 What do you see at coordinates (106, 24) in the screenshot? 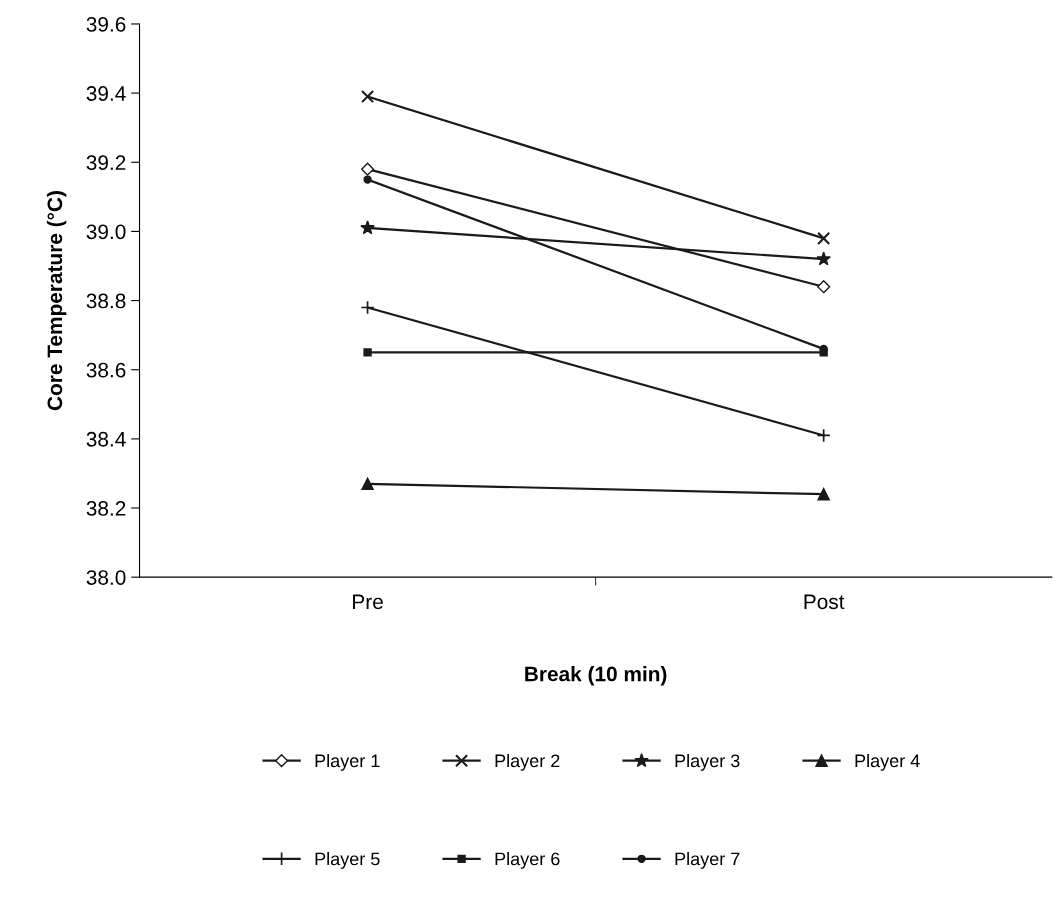
I see `y-tick-label: 39.6` at bounding box center [106, 24].